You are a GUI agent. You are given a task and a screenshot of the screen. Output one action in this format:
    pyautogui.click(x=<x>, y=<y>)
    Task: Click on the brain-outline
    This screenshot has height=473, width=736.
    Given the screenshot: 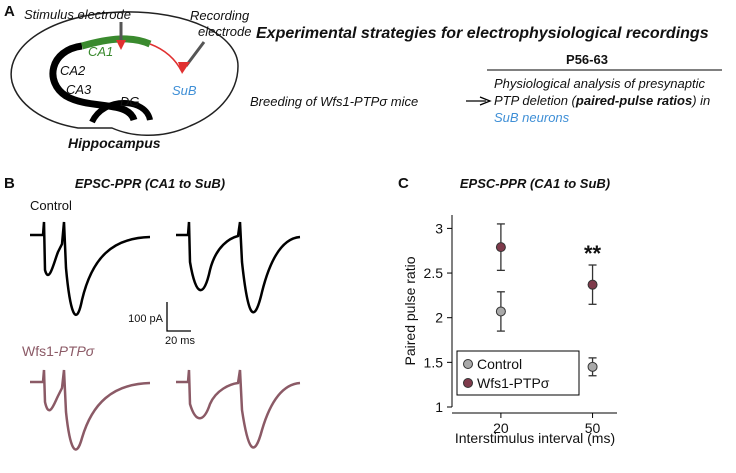 What is the action you would take?
    pyautogui.click(x=124, y=73)
    